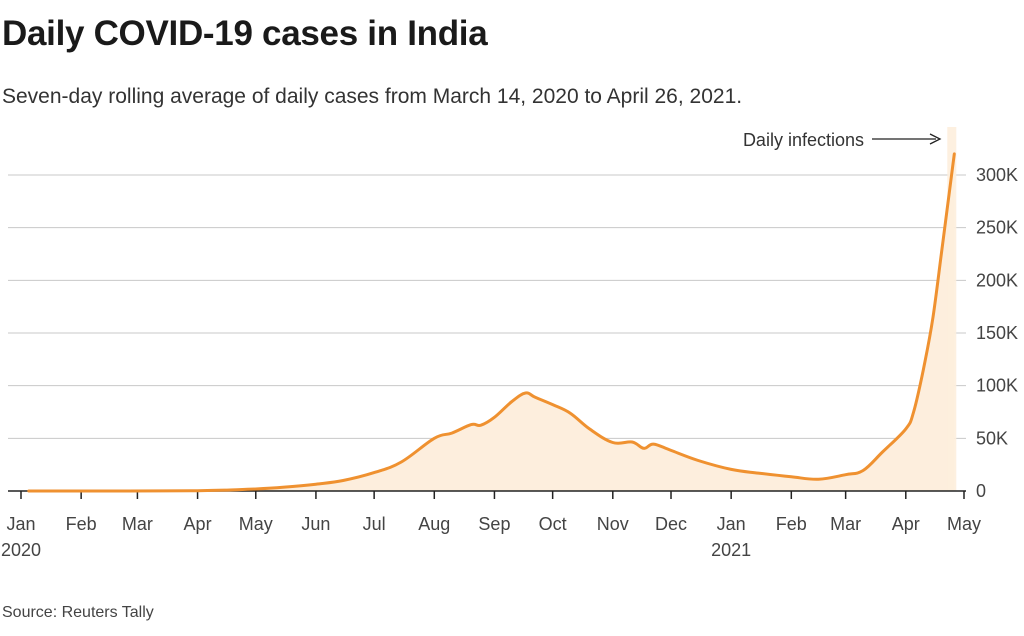  I want to click on x-tick-label: Jul, so click(374, 524).